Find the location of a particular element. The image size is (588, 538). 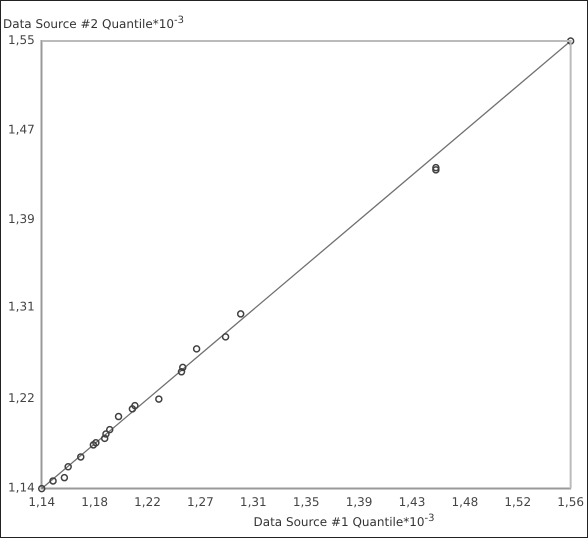

x-tick-label: 1,52 is located at coordinates (518, 501).